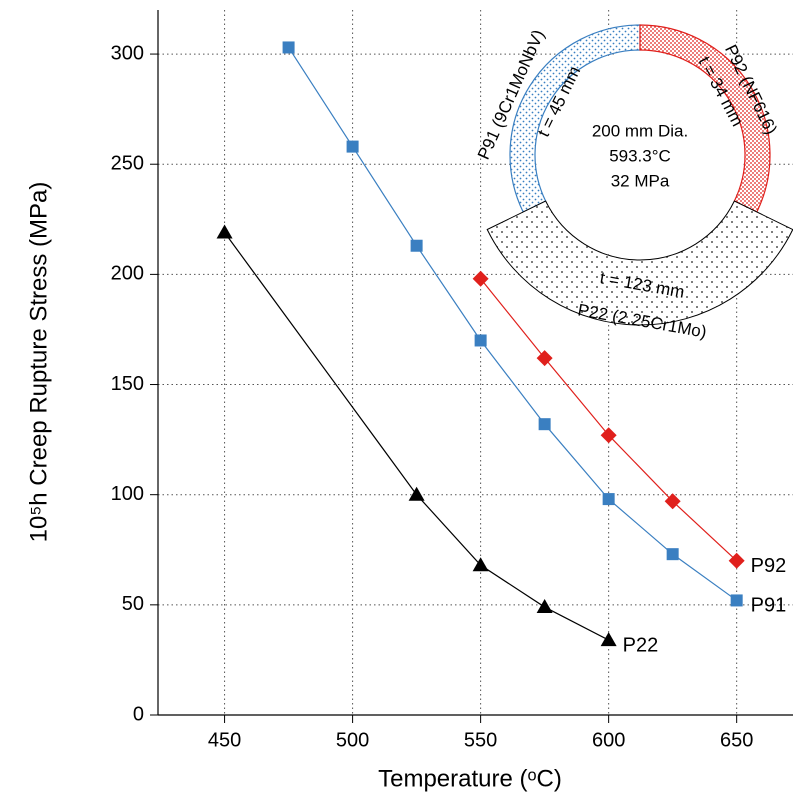 Image resolution: width=793 pixels, height=795 pixels. Describe the element at coordinates (480, 740) in the screenshot. I see `x-tick-label: 550` at that location.